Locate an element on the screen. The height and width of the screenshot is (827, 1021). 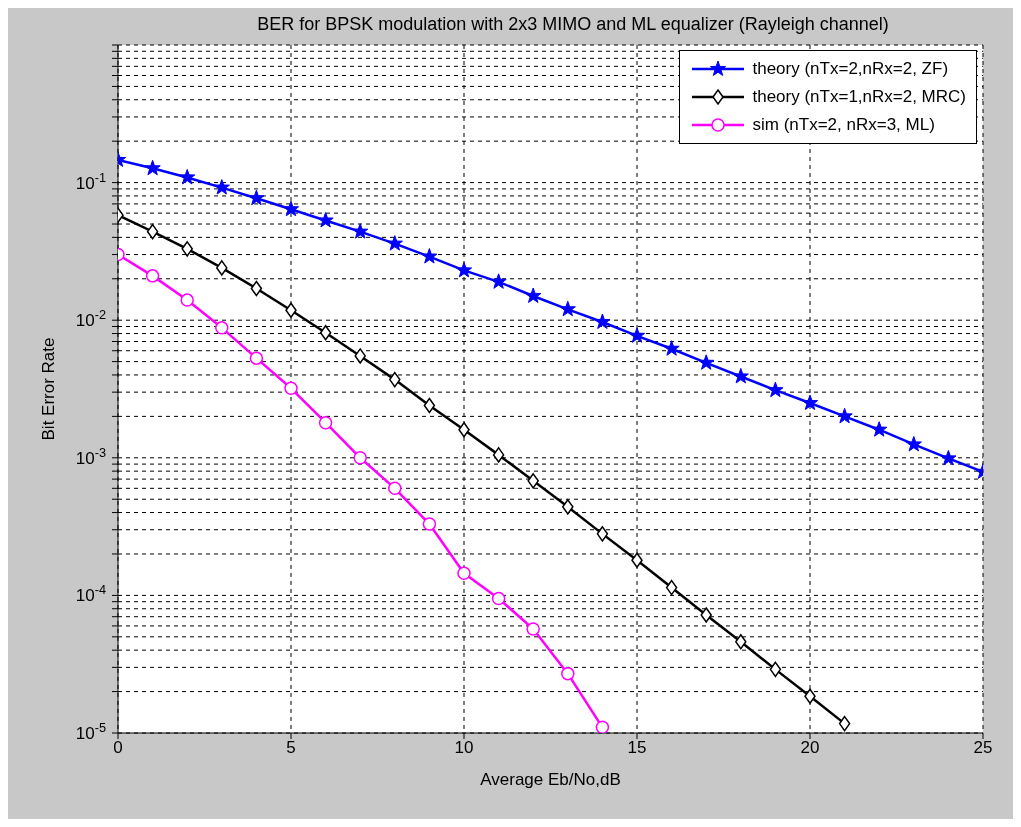
x-tick-label: 0 is located at coordinates (118, 748).